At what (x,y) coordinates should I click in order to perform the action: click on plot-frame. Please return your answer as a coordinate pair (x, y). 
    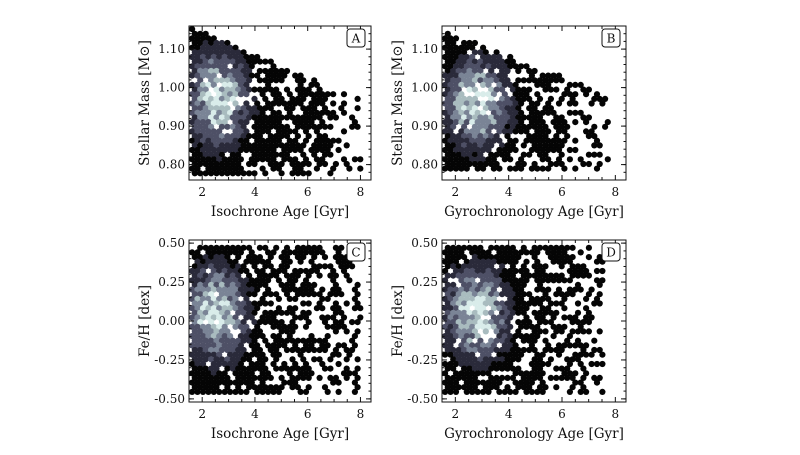
    Looking at the image, I should click on (534, 321).